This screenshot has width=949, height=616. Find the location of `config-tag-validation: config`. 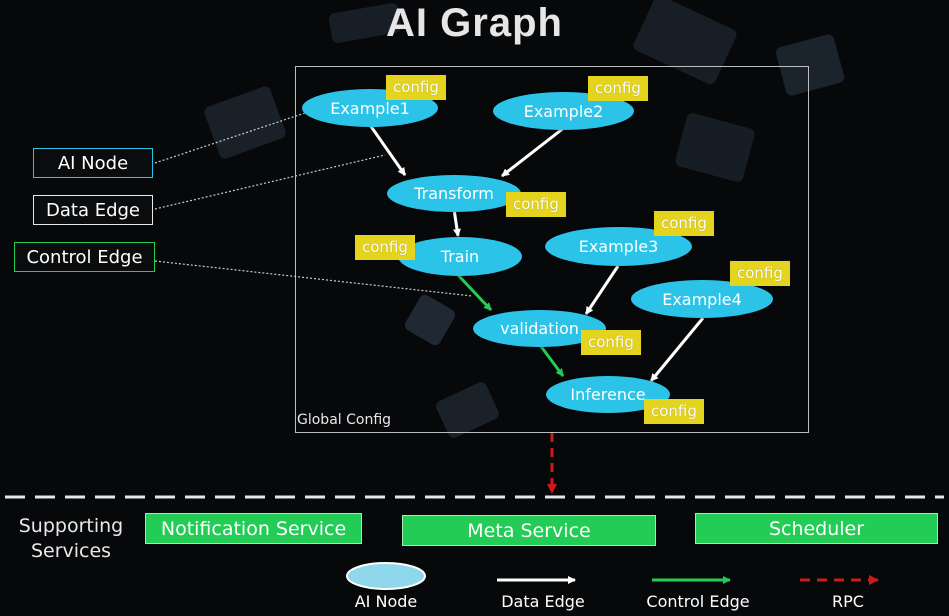

config-tag-validation: config is located at coordinates (611, 342).